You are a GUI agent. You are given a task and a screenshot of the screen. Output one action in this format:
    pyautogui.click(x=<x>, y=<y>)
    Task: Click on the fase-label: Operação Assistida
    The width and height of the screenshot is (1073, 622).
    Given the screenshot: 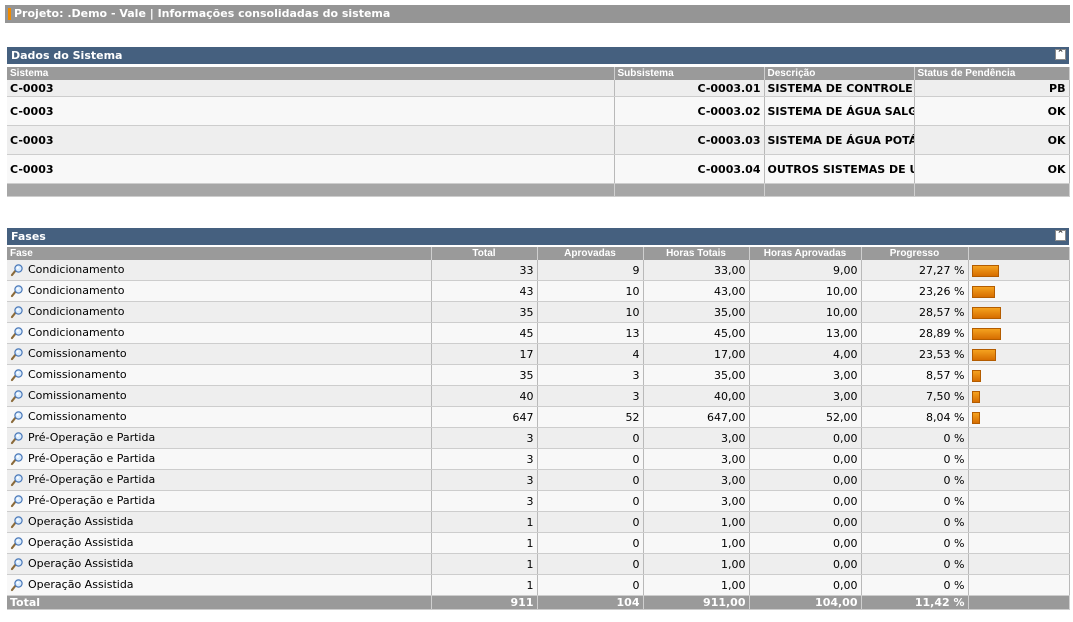 What is the action you would take?
    pyautogui.click(x=81, y=522)
    